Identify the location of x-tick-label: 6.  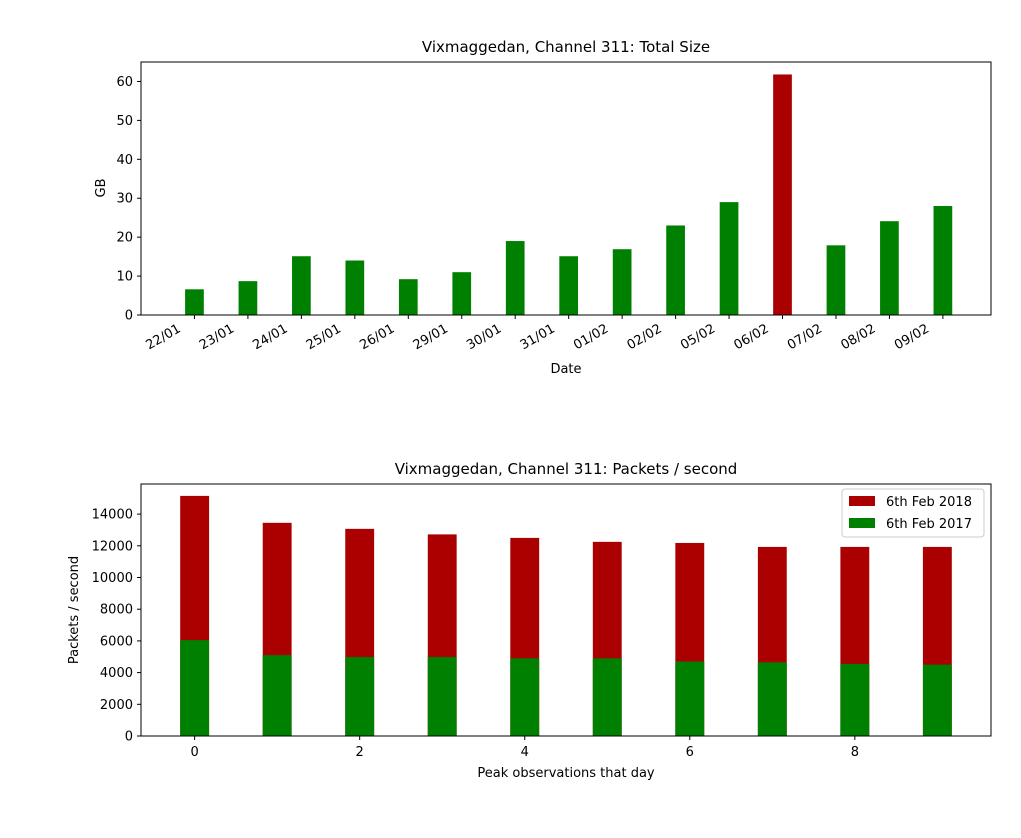
(690, 752).